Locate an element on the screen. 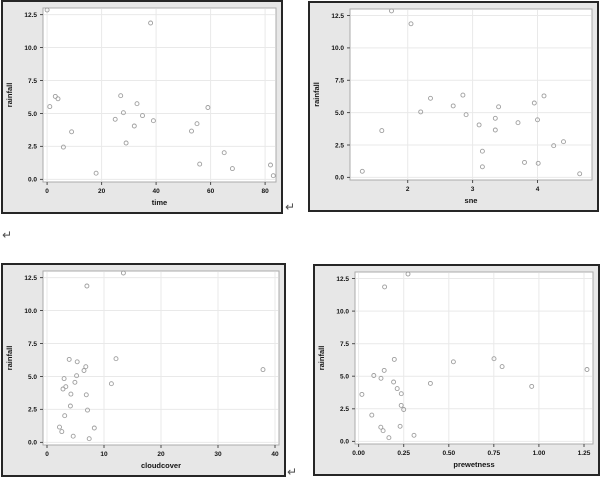 The width and height of the screenshot is (602, 483). x-tick-label: 0.50 is located at coordinates (448, 453).